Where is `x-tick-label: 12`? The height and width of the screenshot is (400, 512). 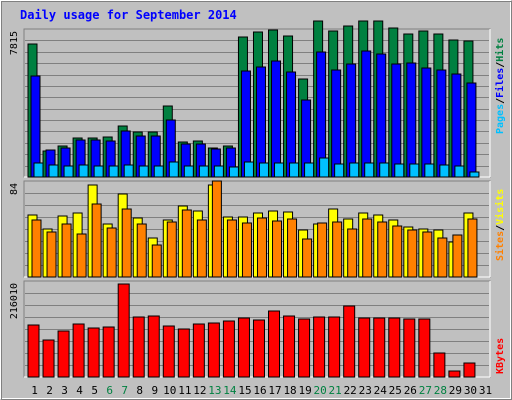 x-tick-label: 12 is located at coordinates (199, 390).